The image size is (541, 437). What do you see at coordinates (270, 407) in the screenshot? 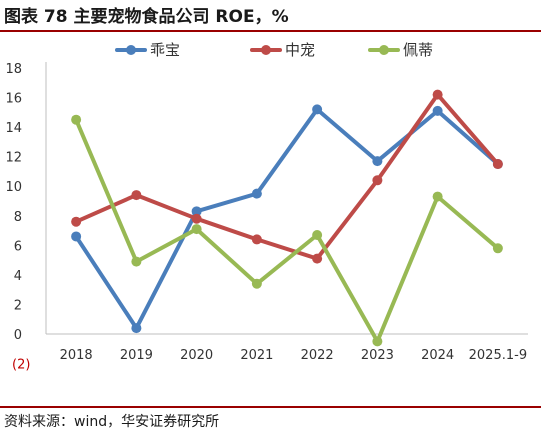
I see `source-rule` at bounding box center [270, 407].